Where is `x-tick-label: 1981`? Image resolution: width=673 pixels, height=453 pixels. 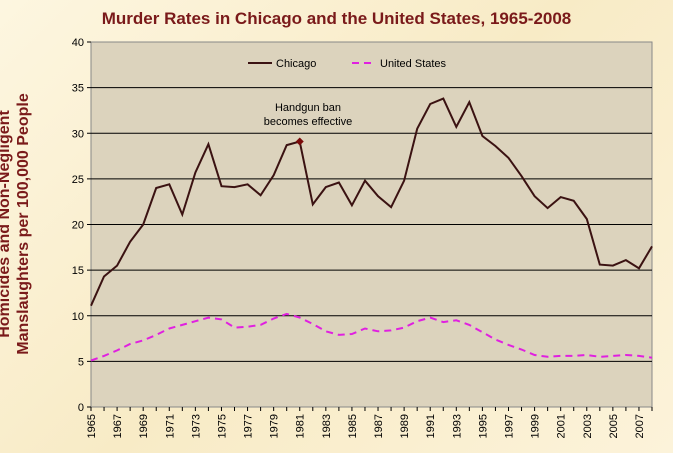
x-tick-label: 1981 is located at coordinates (301, 426).